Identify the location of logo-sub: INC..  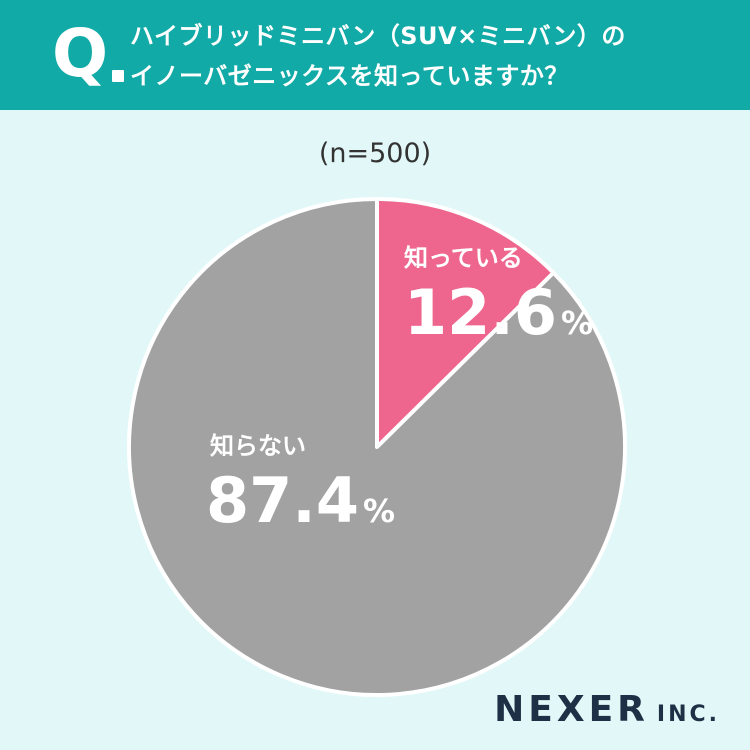
(688, 714).